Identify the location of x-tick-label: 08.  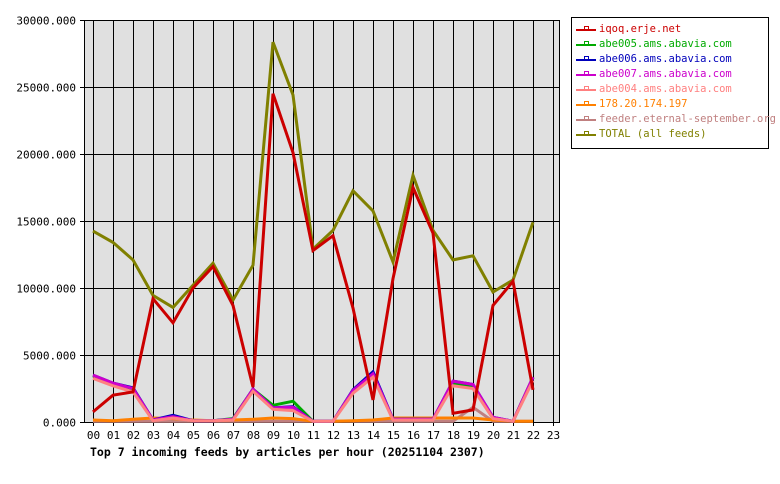
(253, 435).